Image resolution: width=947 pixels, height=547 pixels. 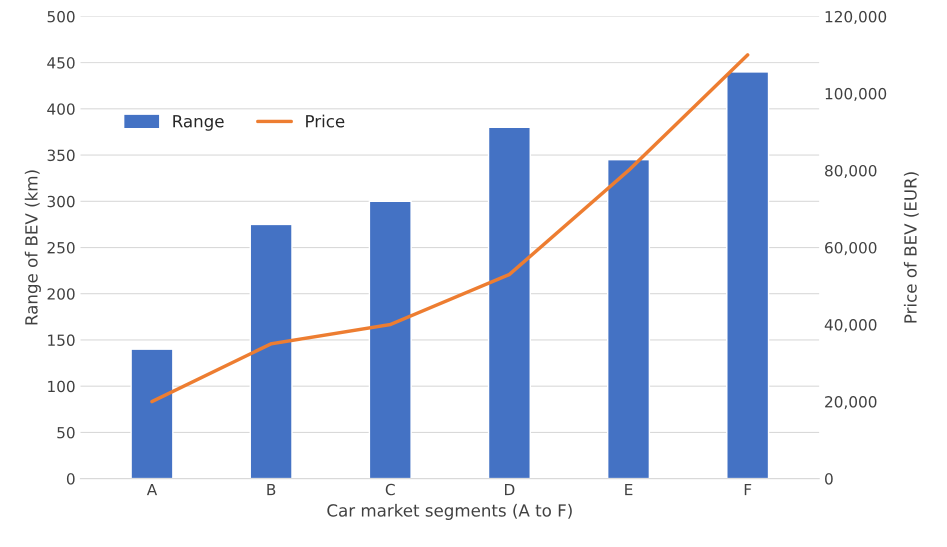 What do you see at coordinates (509, 490) in the screenshot?
I see `x-tick-label: D` at bounding box center [509, 490].